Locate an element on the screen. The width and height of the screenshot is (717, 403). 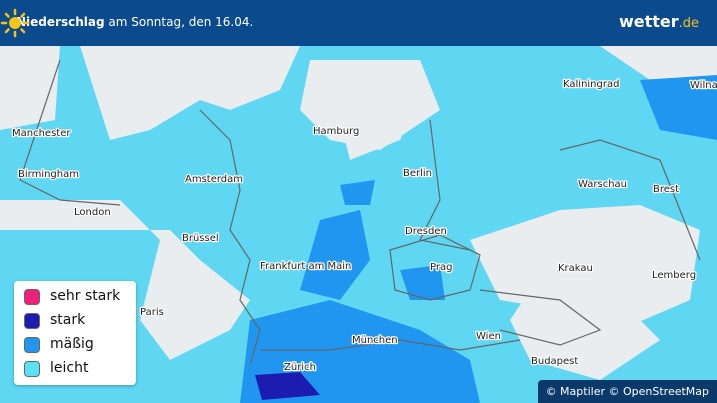
city-label: Warschau is located at coordinates (602, 184).